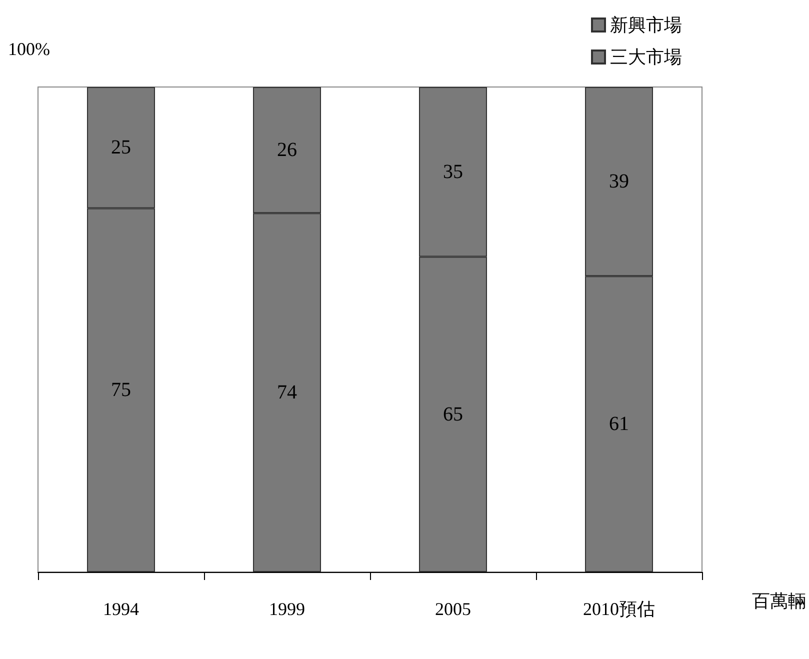  I want to click on data-label: 75, so click(121, 390).